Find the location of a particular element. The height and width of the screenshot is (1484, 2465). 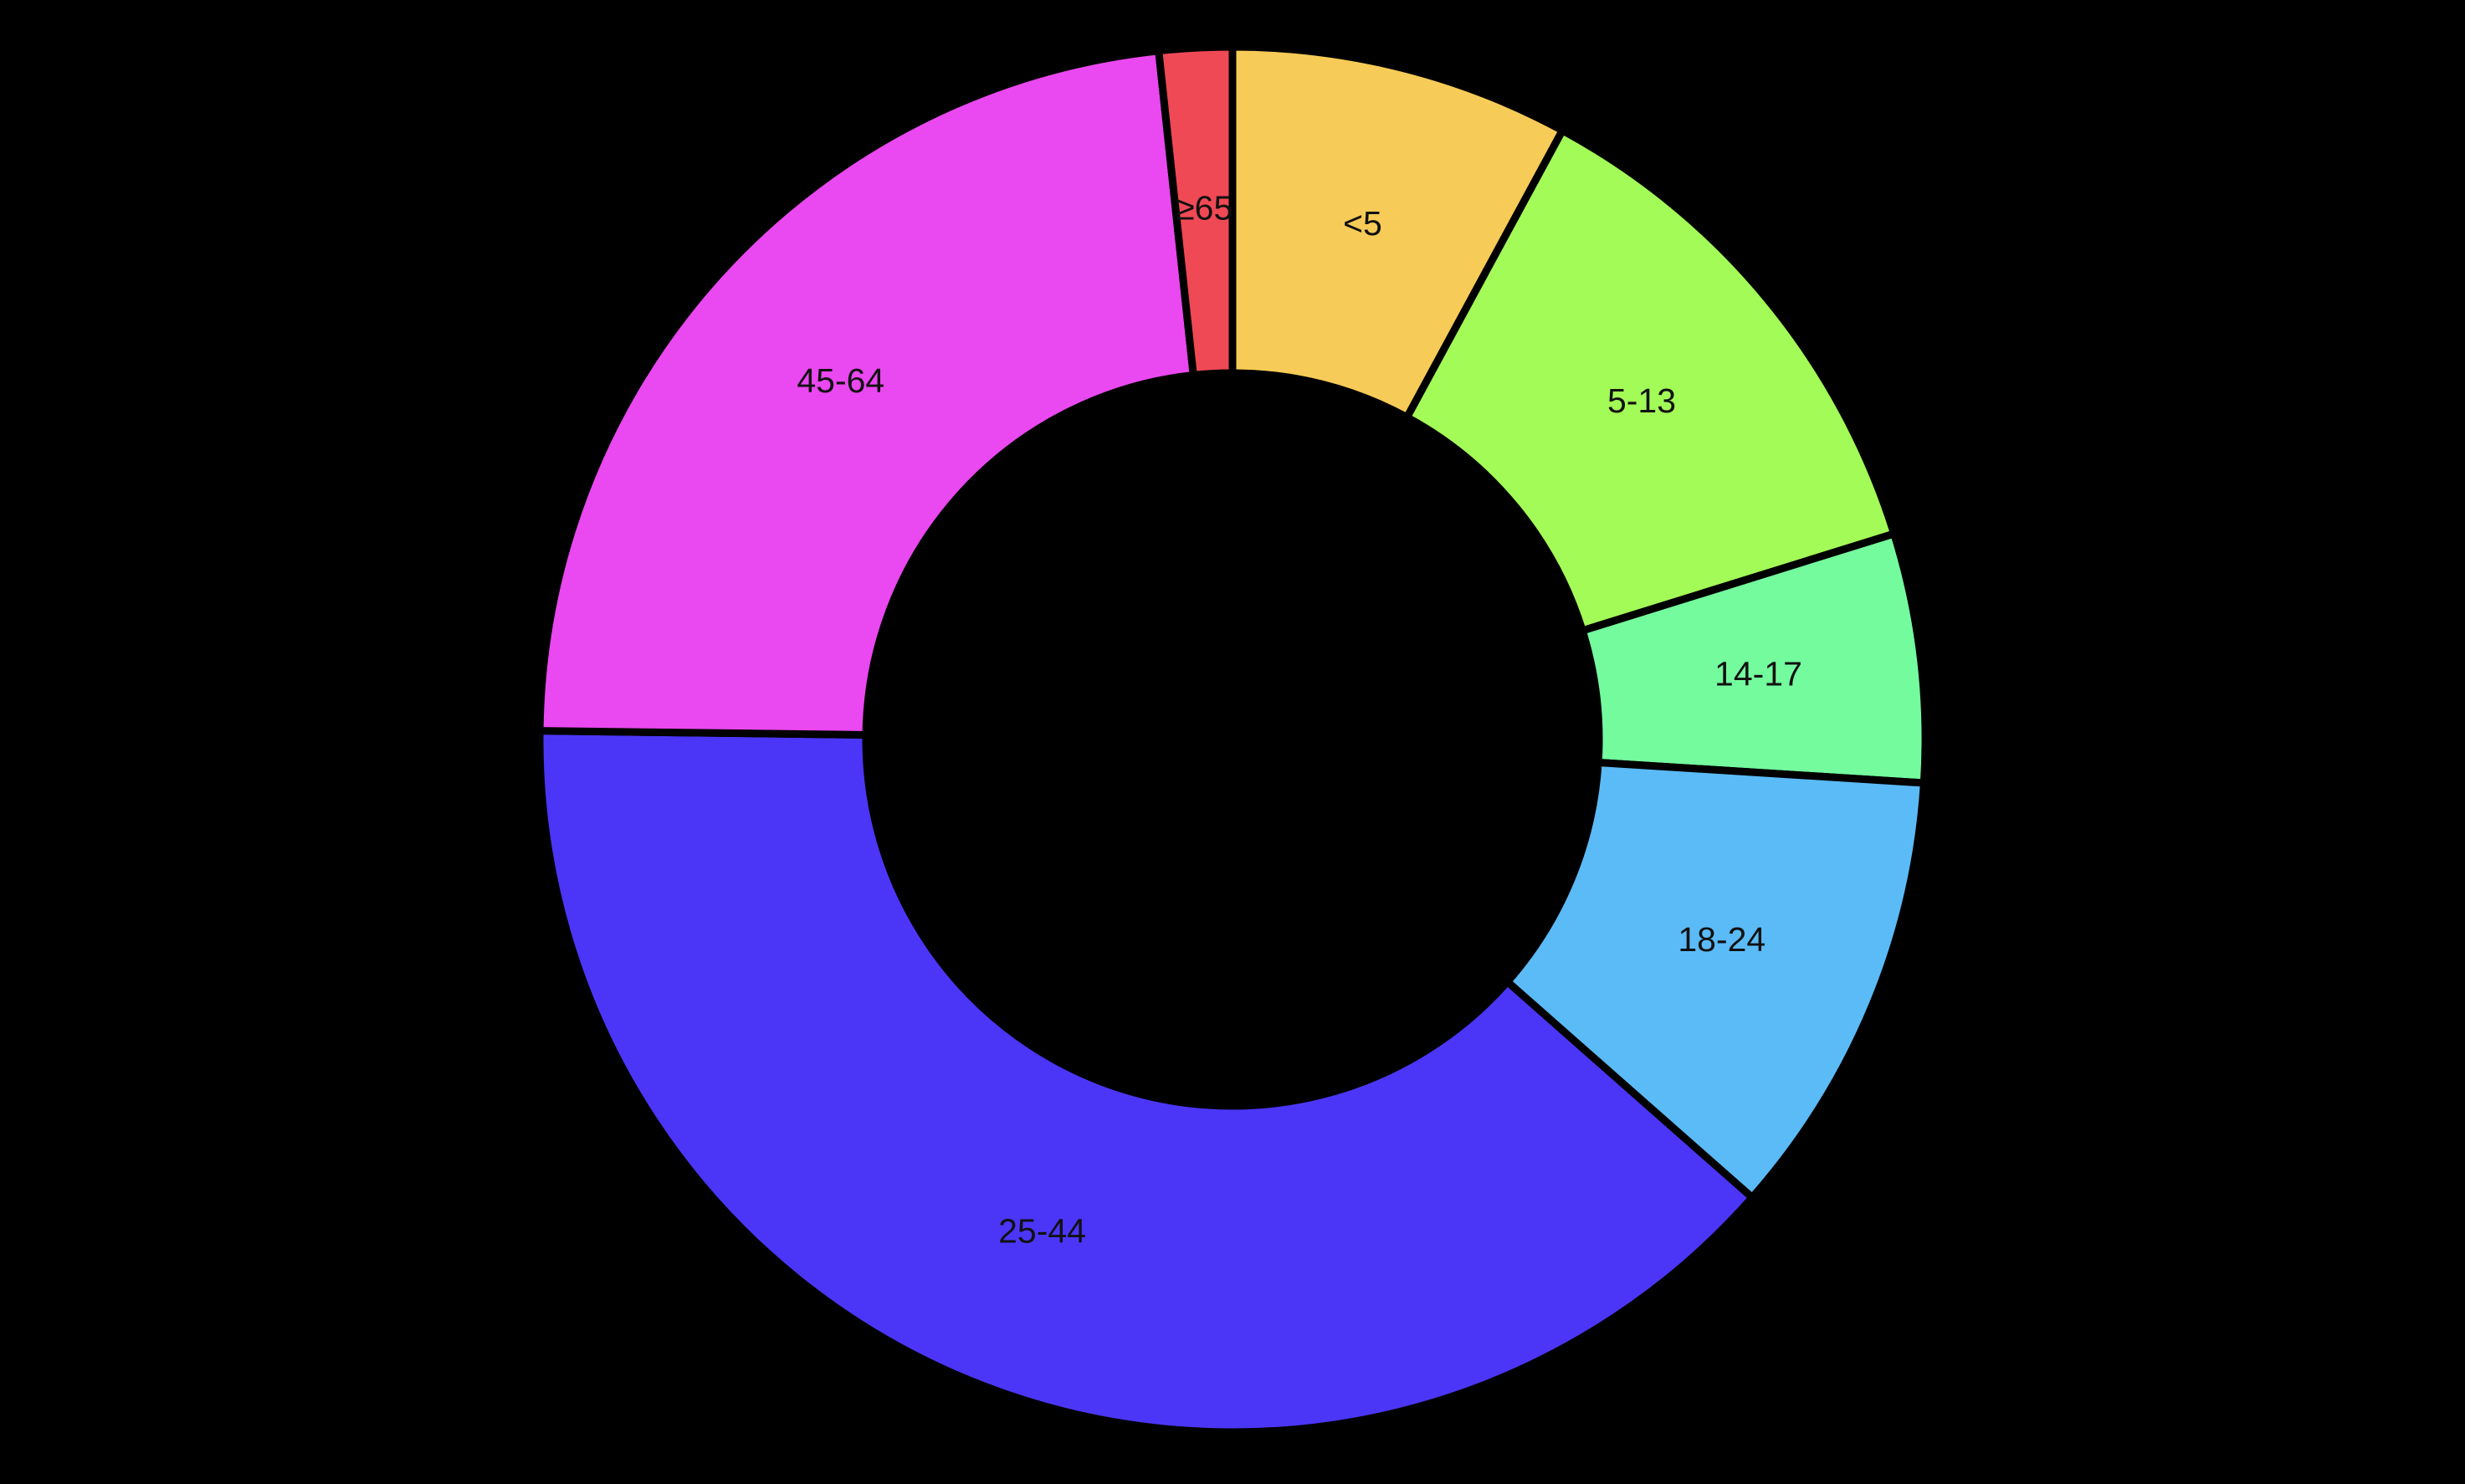

slice-label: 18-24 is located at coordinates (1722, 939).